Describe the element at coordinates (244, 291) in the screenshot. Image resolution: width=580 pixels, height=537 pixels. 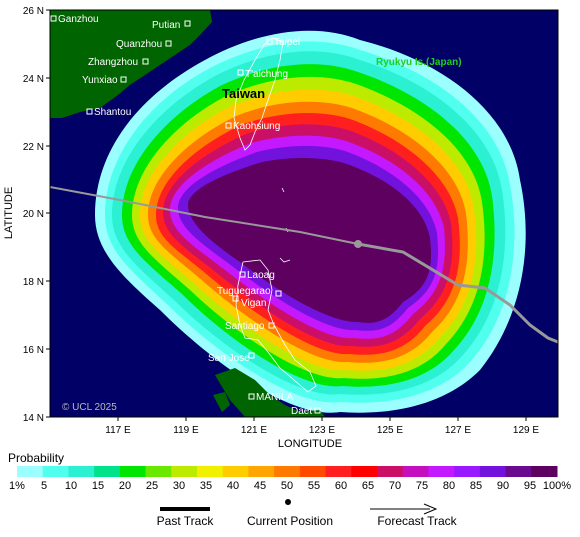
I see `city-label-tuguegarao: Tuguegarao` at that location.